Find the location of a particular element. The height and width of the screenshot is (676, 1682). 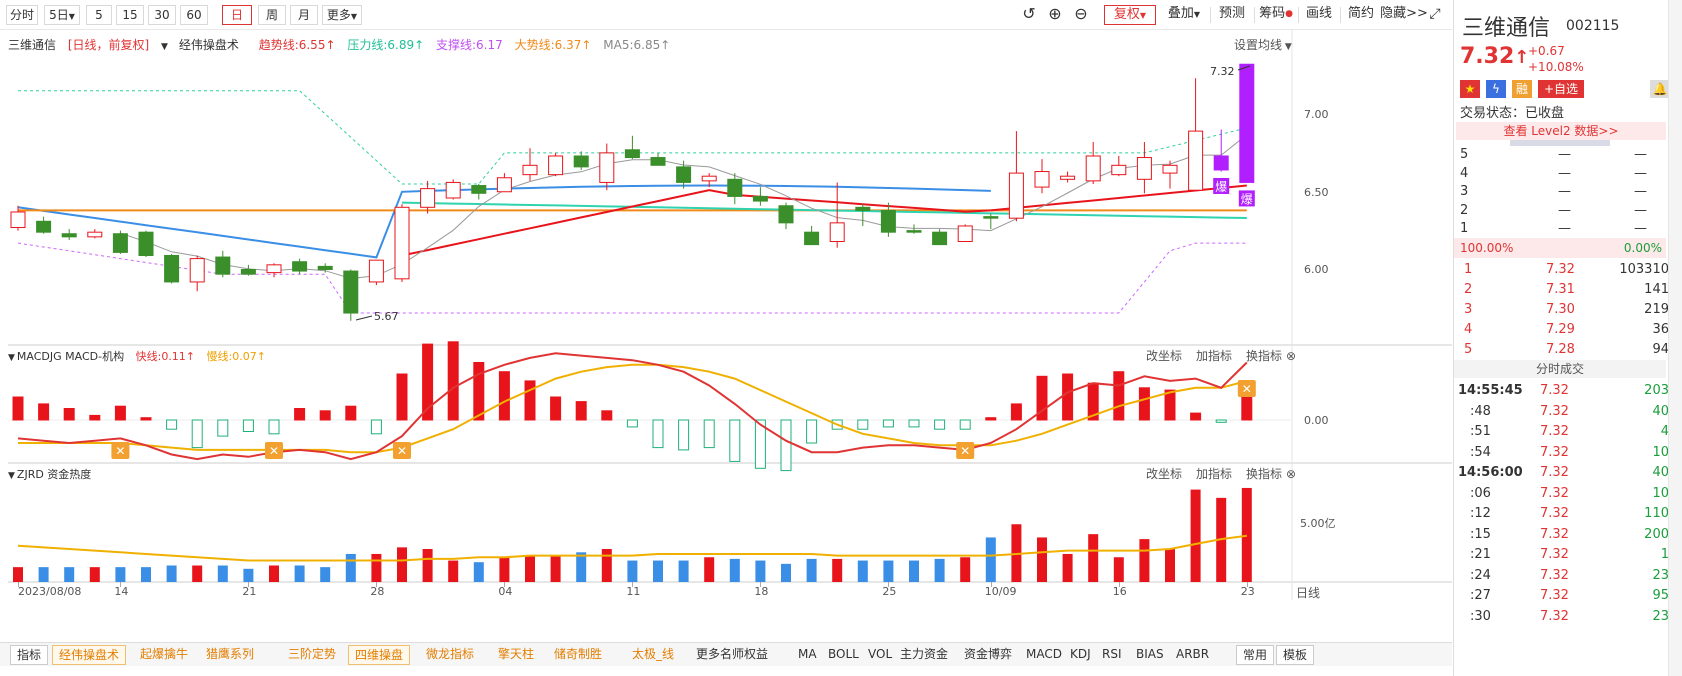

fullscreen-icon: ⤢ is located at coordinates (1435, 14).